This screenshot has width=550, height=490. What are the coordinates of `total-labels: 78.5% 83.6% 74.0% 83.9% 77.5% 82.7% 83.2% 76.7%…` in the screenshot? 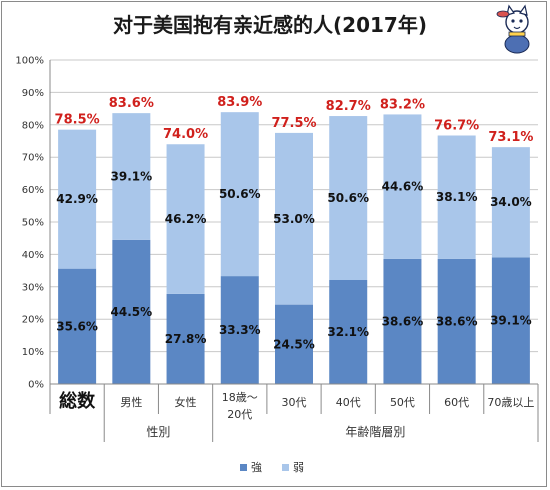 It's located at (294, 120).